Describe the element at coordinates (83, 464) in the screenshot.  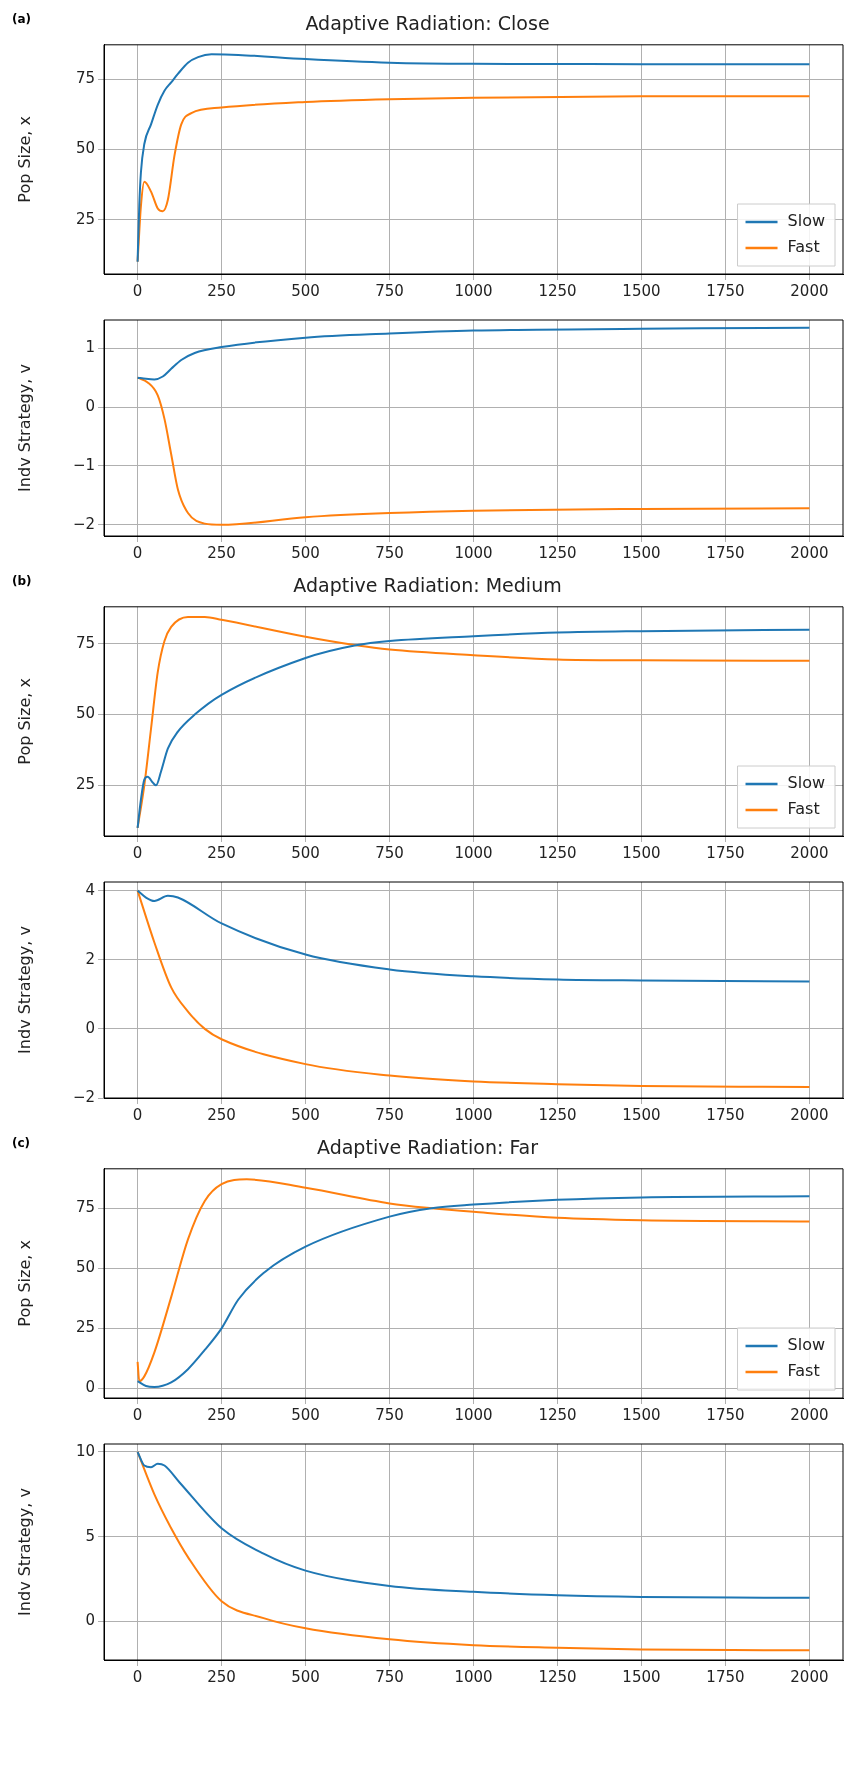
I see `y-tick-label: −1` at that location.